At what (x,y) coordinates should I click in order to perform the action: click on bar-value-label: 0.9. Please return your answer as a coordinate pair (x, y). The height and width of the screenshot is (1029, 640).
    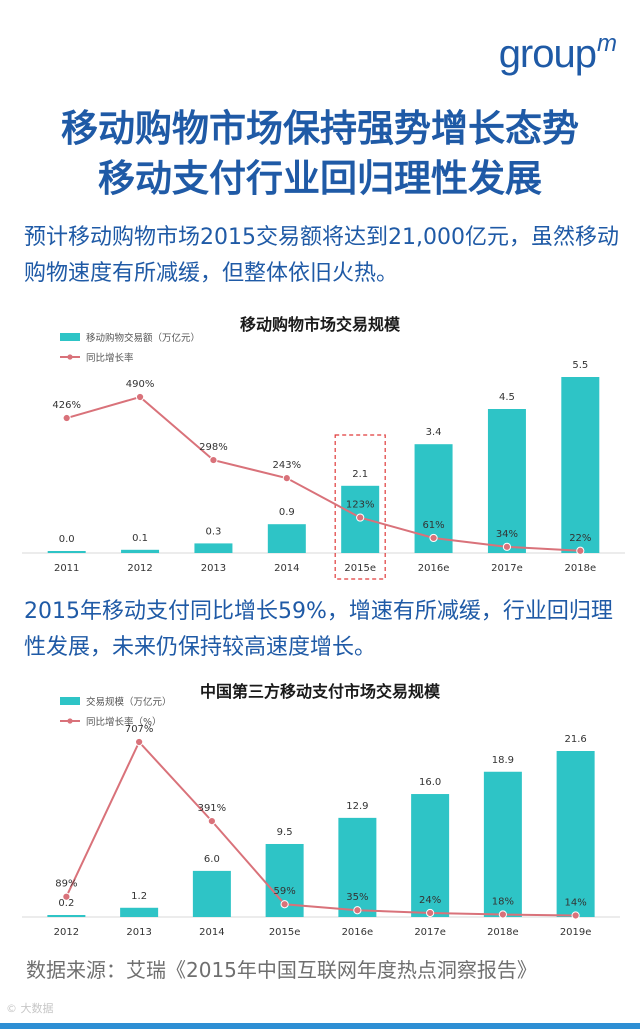
    Looking at the image, I should click on (287, 512).